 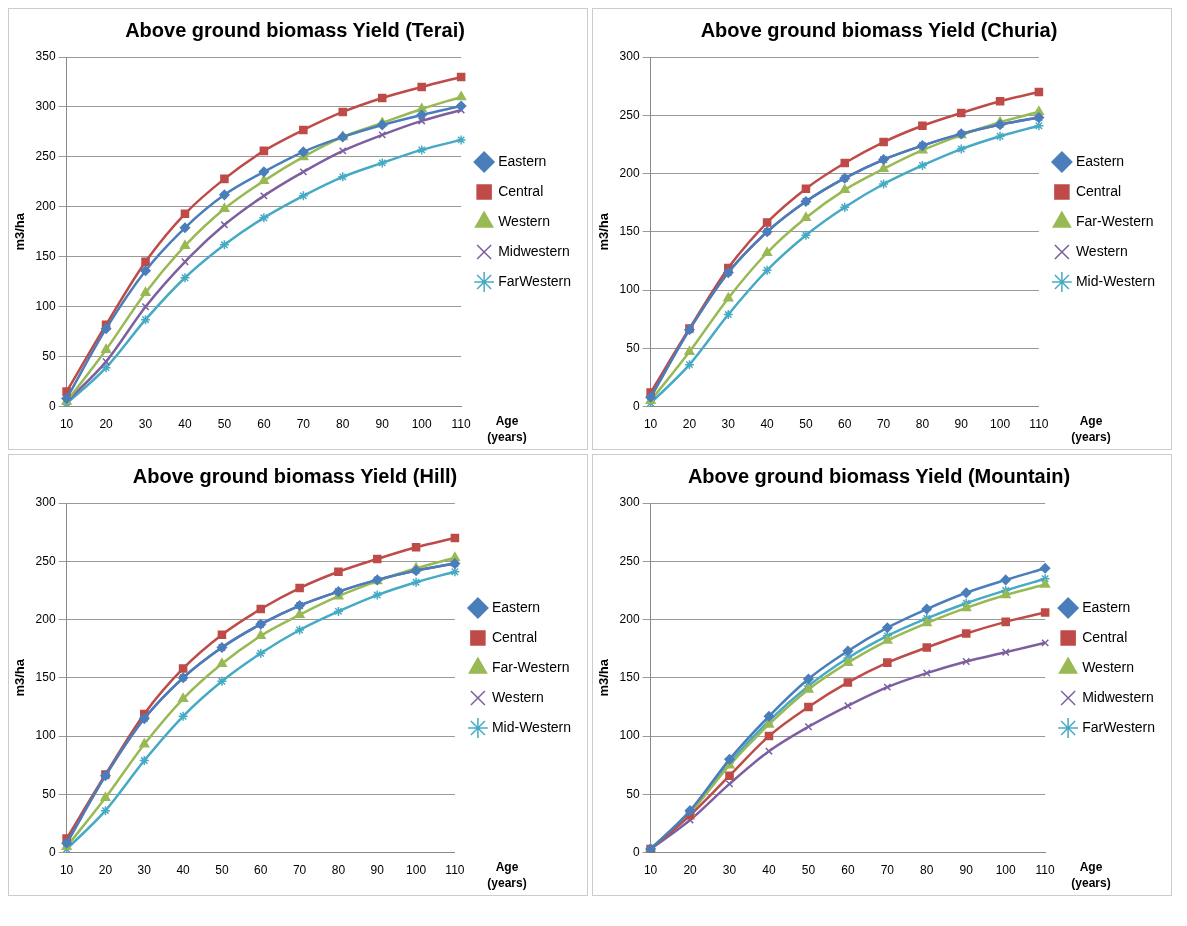 What do you see at coordinates (879, 29) in the screenshot?
I see `chart-title: Above ground biomass Yield (Churia)` at bounding box center [879, 29].